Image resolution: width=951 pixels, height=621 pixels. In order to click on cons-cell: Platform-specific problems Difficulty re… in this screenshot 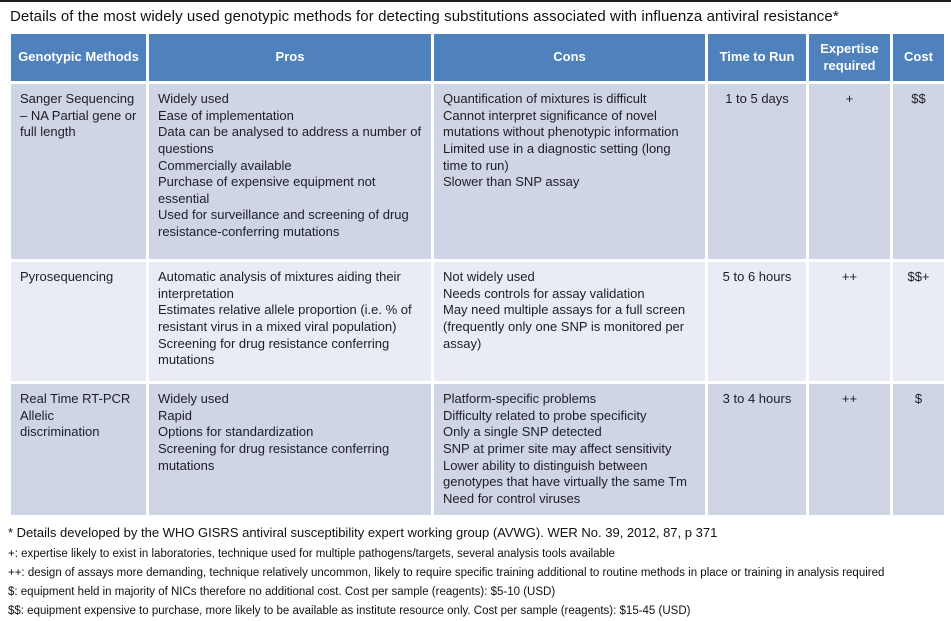, I will do `click(569, 449)`.